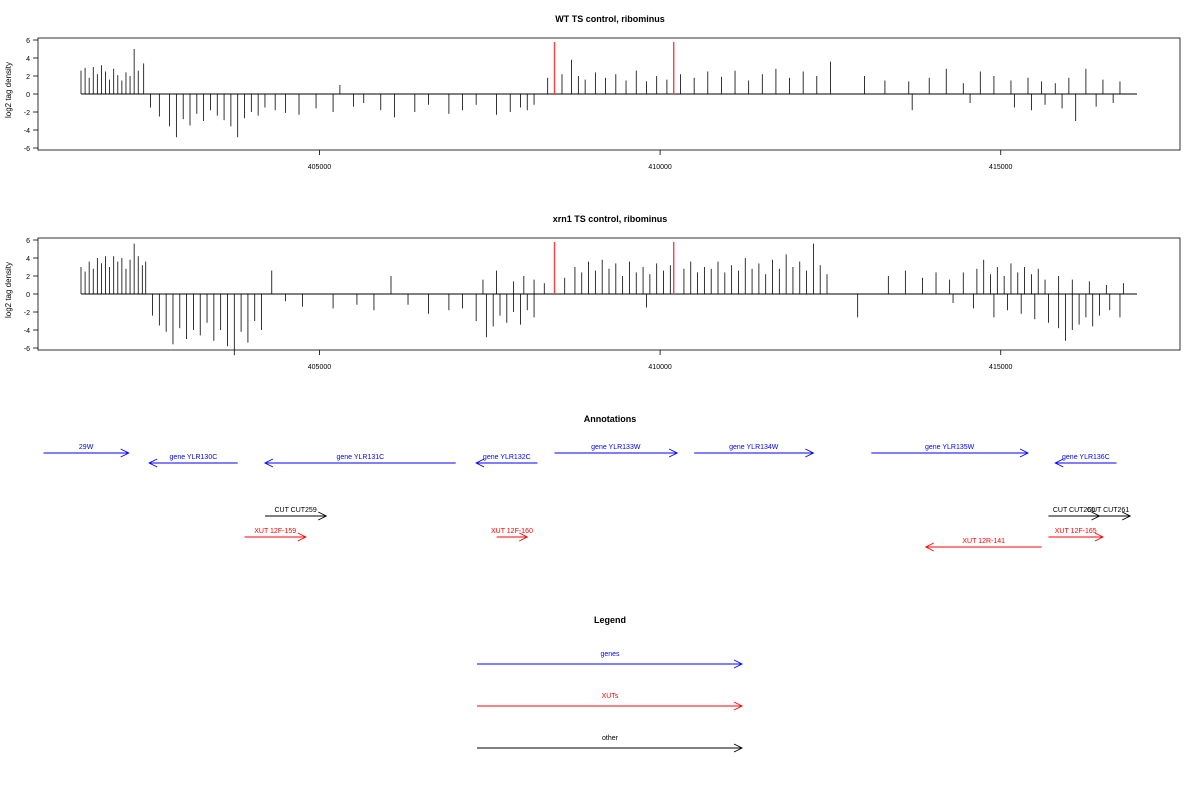 This screenshot has height=805, width=1200. What do you see at coordinates (8, 90) in the screenshot?
I see `wt-y-axis-label: log2 tag density` at bounding box center [8, 90].